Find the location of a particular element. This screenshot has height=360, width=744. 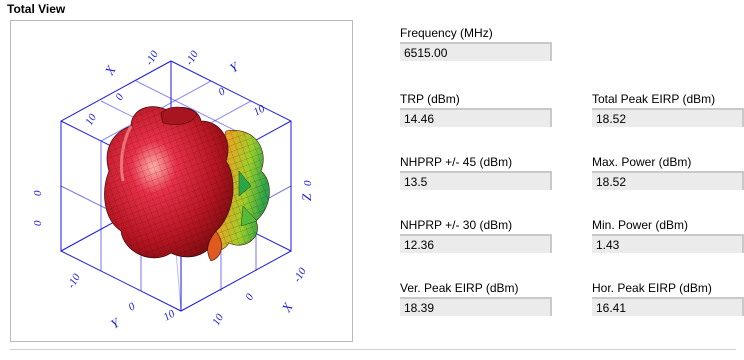

bottom-divider is located at coordinates (373, 349).